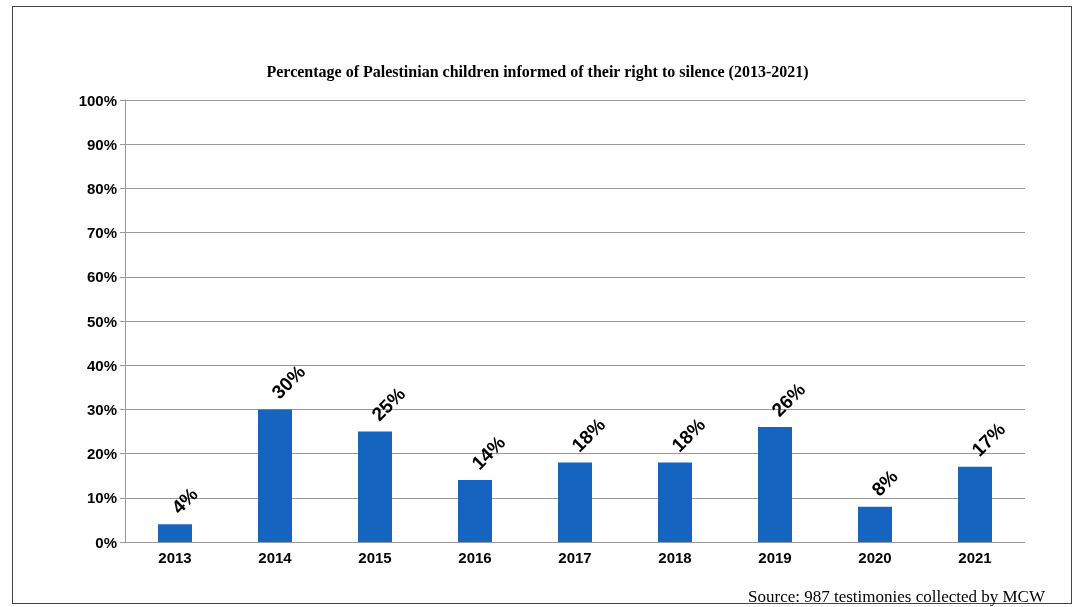 The height and width of the screenshot is (607, 1075). What do you see at coordinates (101, 498) in the screenshot?
I see `y-tick-label: 10%` at bounding box center [101, 498].